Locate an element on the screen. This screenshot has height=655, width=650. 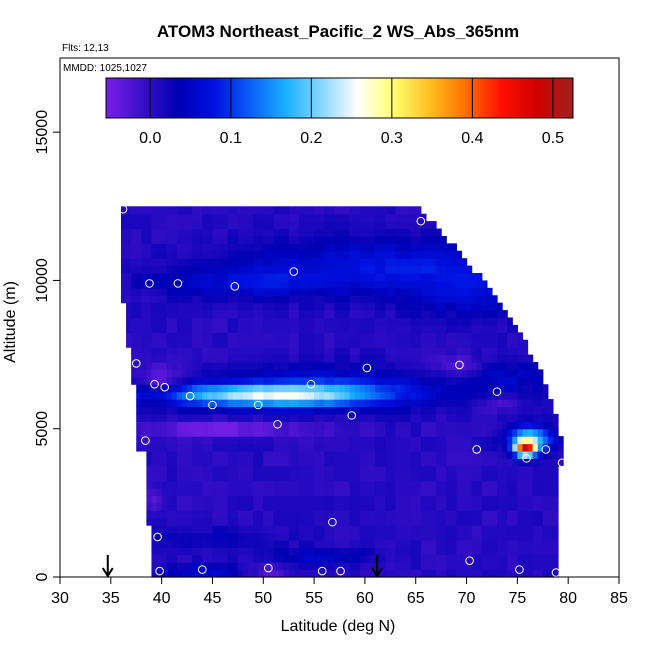
sample-point is located at coordinates (556, 572).